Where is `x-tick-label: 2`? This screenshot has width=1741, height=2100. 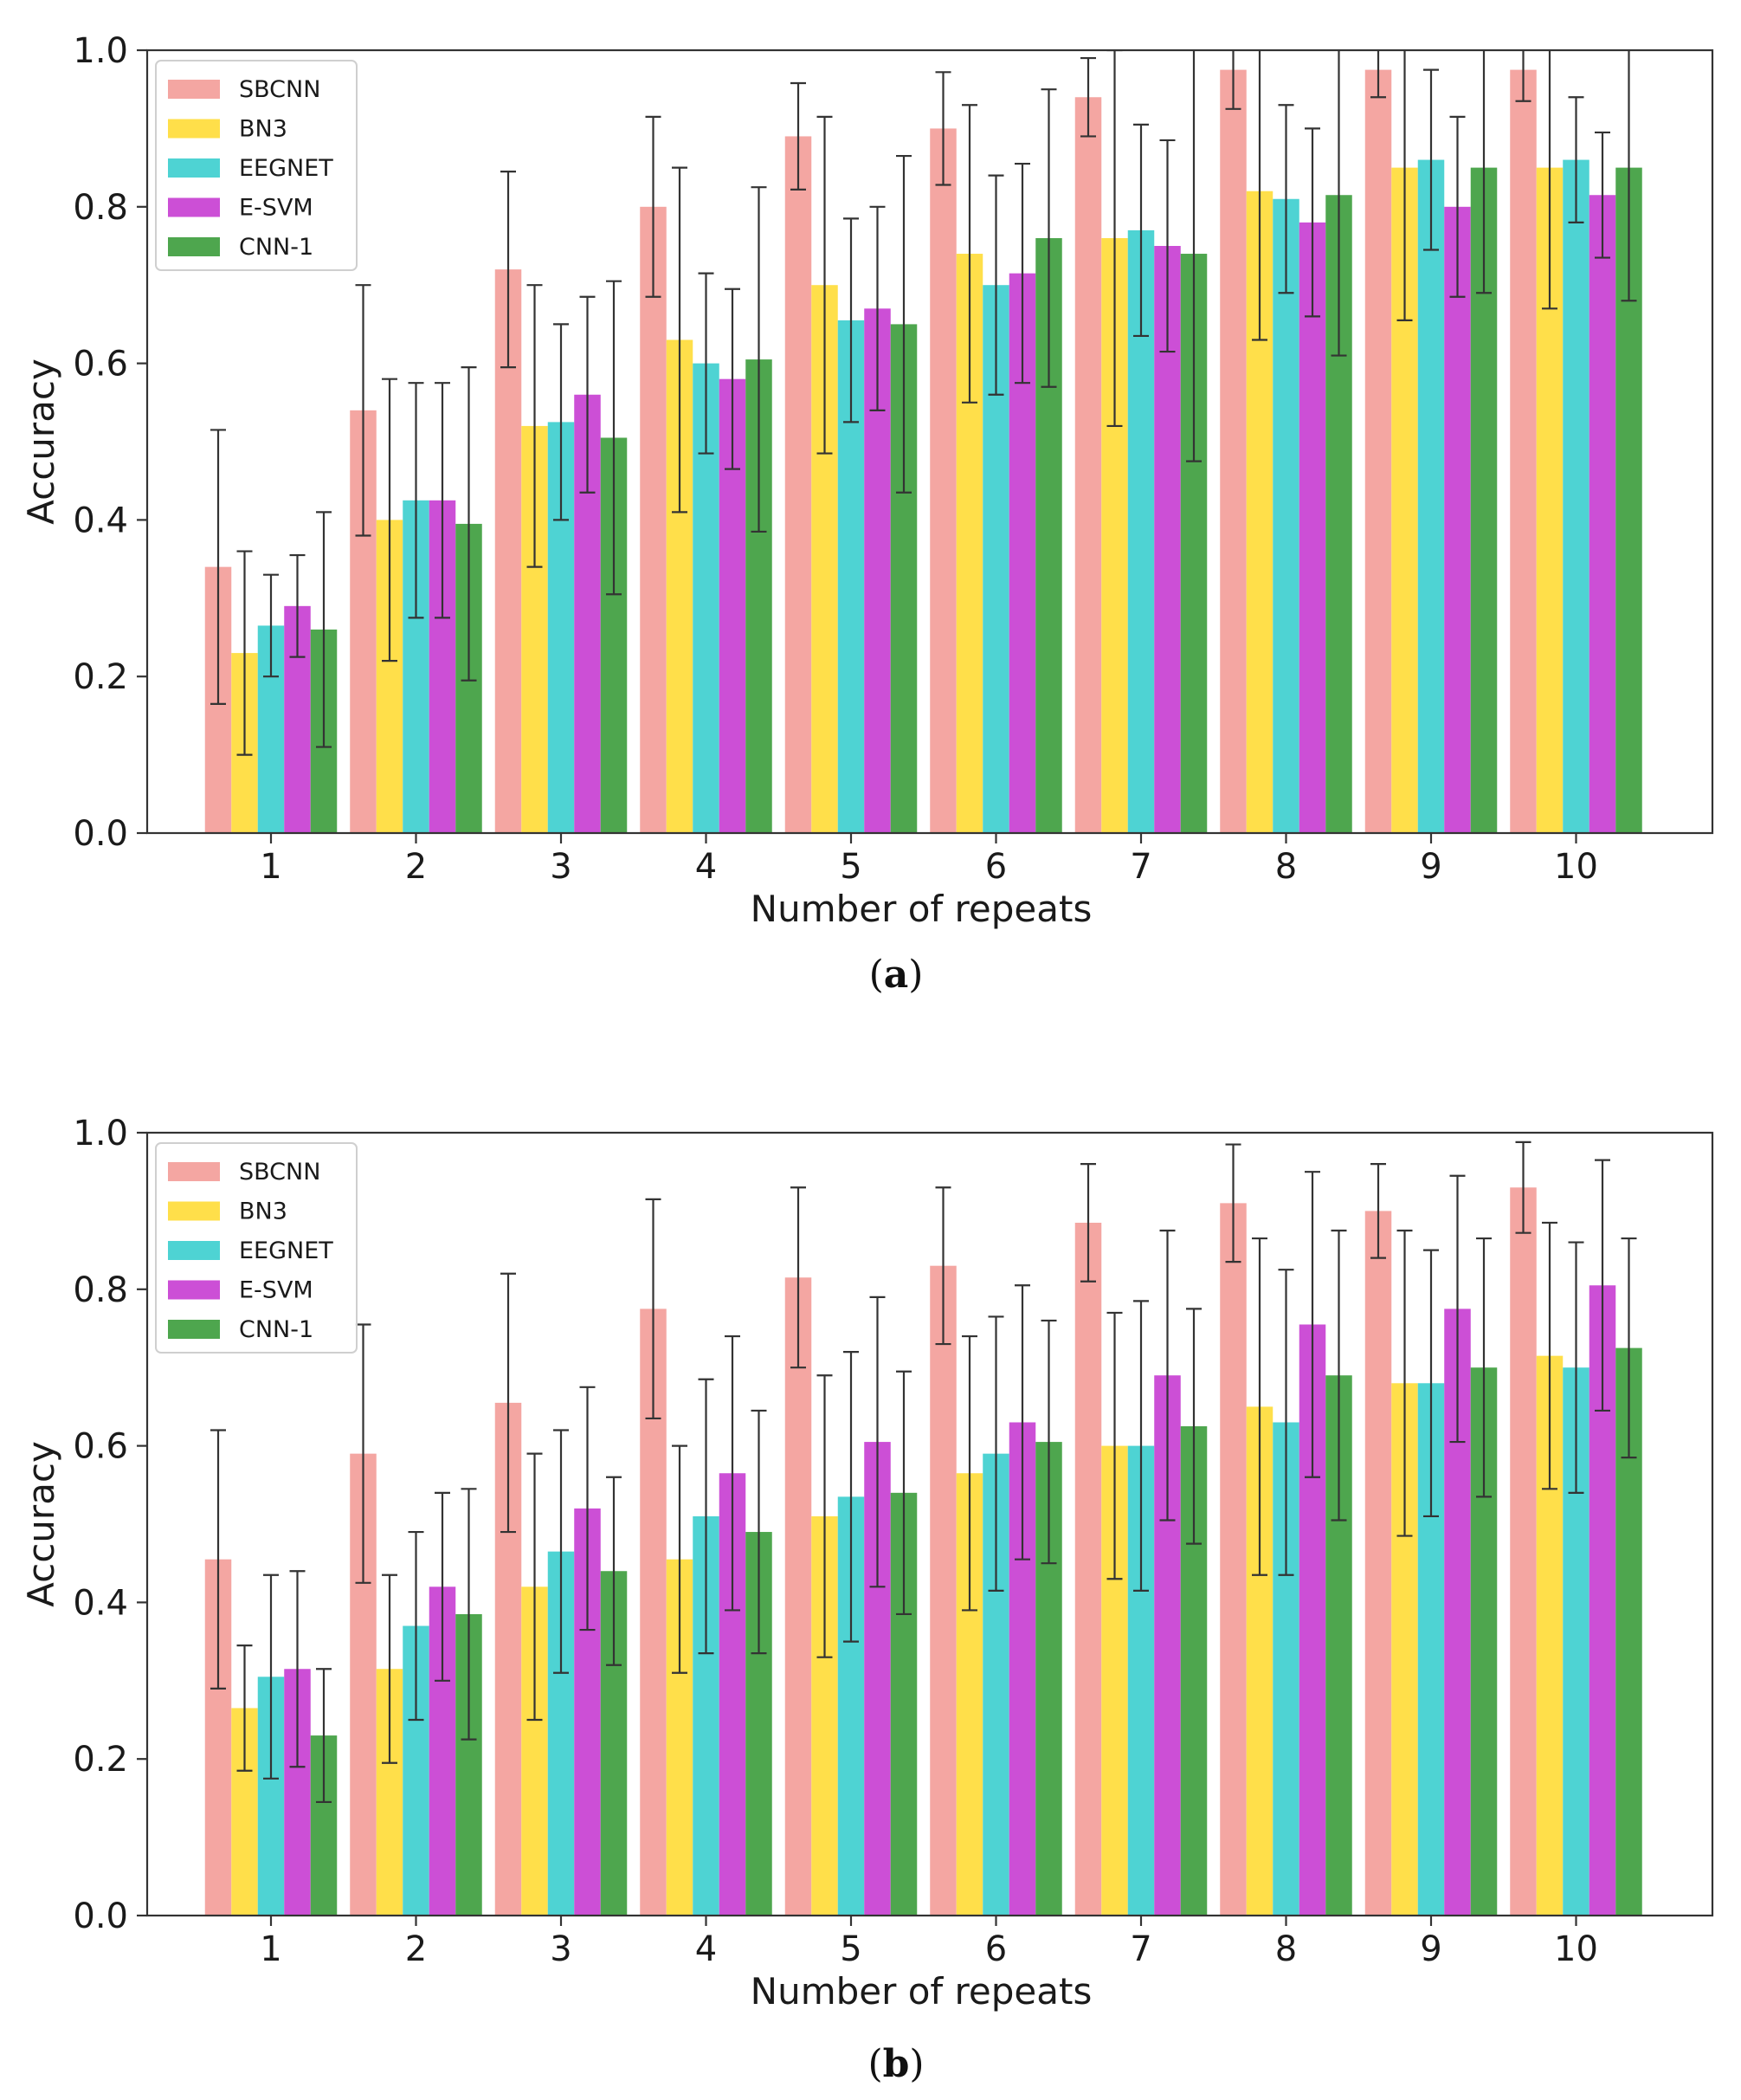 x-tick-label: 2 is located at coordinates (416, 1949).